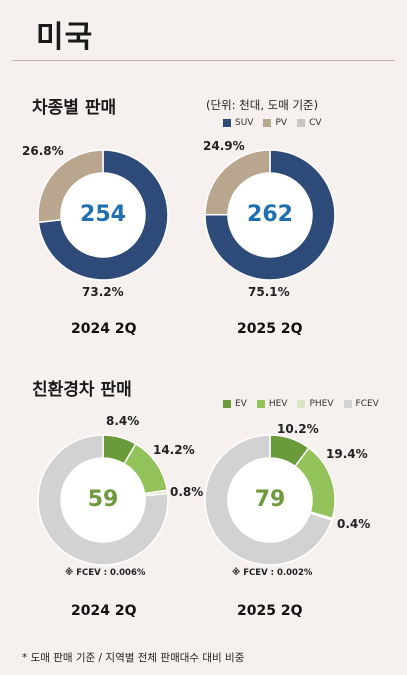 This screenshot has height=675, width=407. I want to click on donut-total-value: 59, so click(103, 499).